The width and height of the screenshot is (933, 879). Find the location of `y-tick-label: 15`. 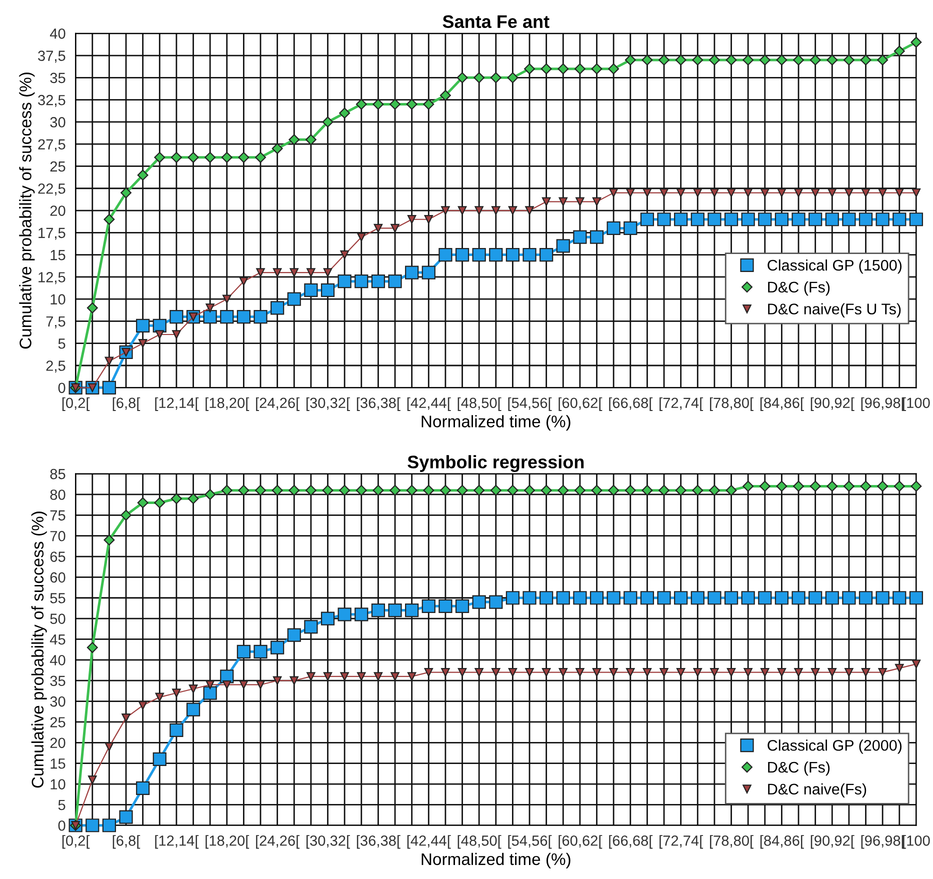

y-tick-label: 15 is located at coordinates (58, 763).